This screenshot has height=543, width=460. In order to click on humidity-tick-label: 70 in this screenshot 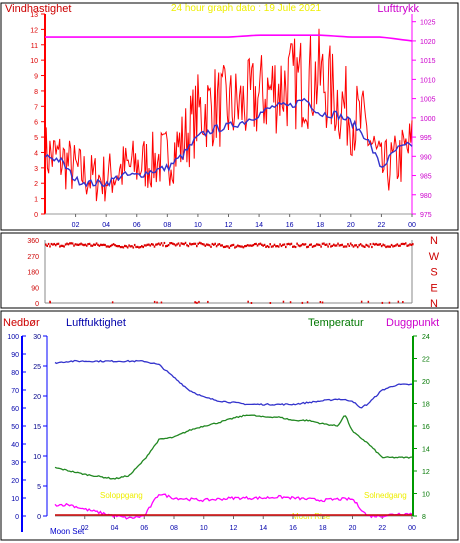, I will do `click(15, 391)`.